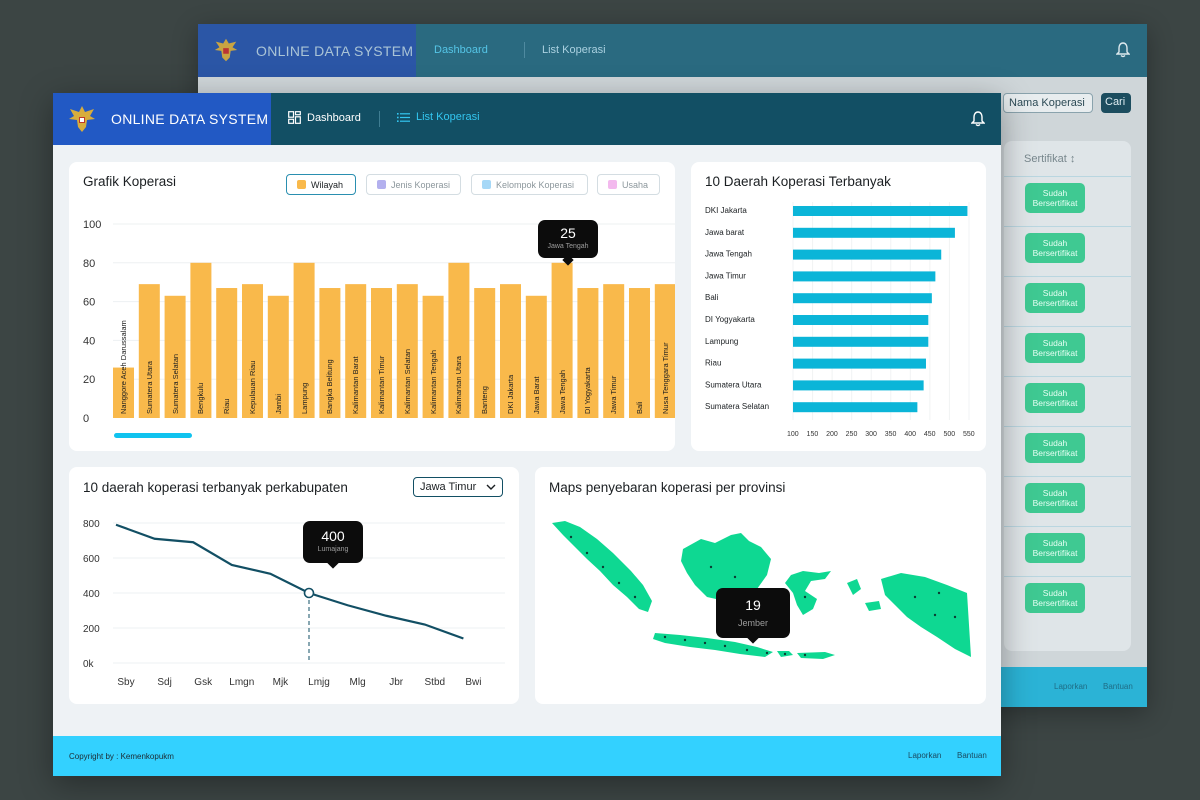  I want to click on horizontal-scrollbar, so click(153, 435).